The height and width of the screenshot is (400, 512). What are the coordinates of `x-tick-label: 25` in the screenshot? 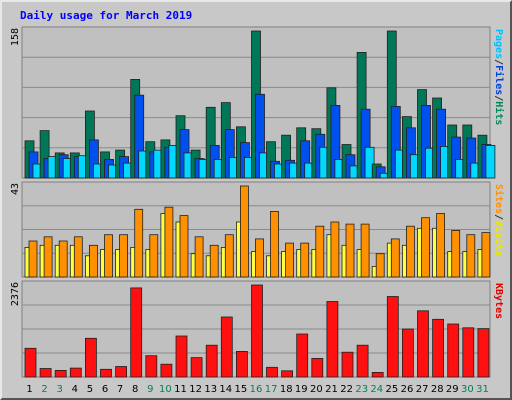 It's located at (392, 389).